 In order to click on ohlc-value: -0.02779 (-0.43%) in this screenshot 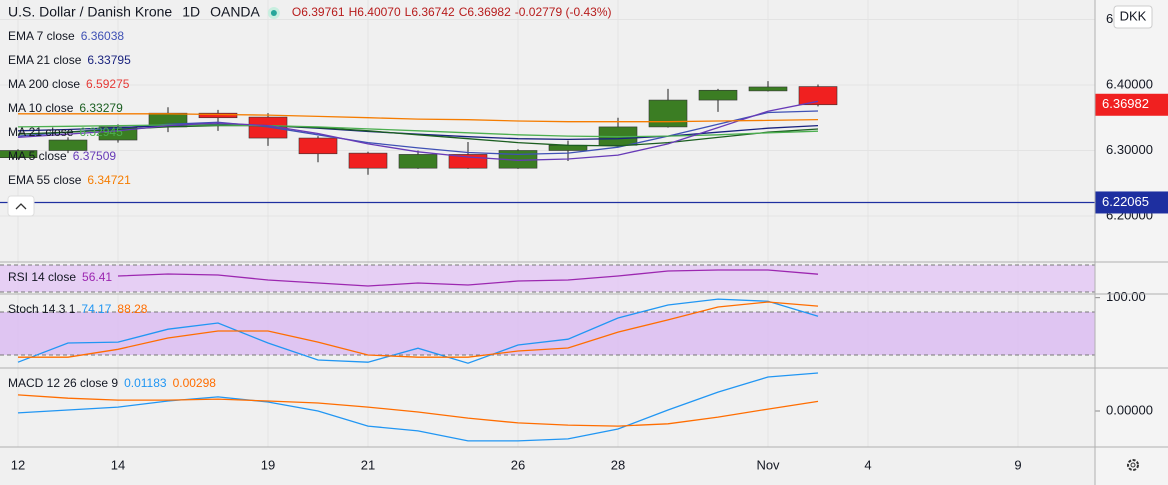, I will do `click(563, 12)`.